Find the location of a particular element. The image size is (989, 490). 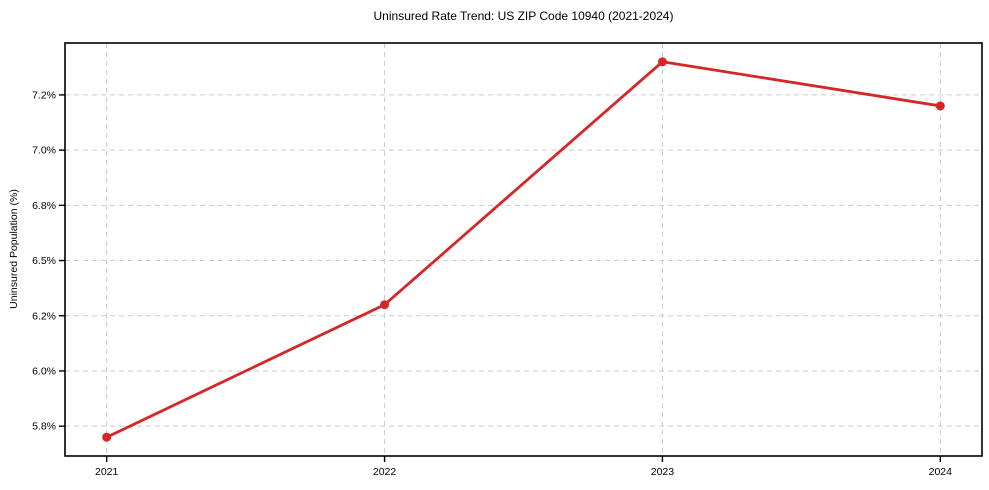

y-tick-label: 7.0% is located at coordinates (44, 151).